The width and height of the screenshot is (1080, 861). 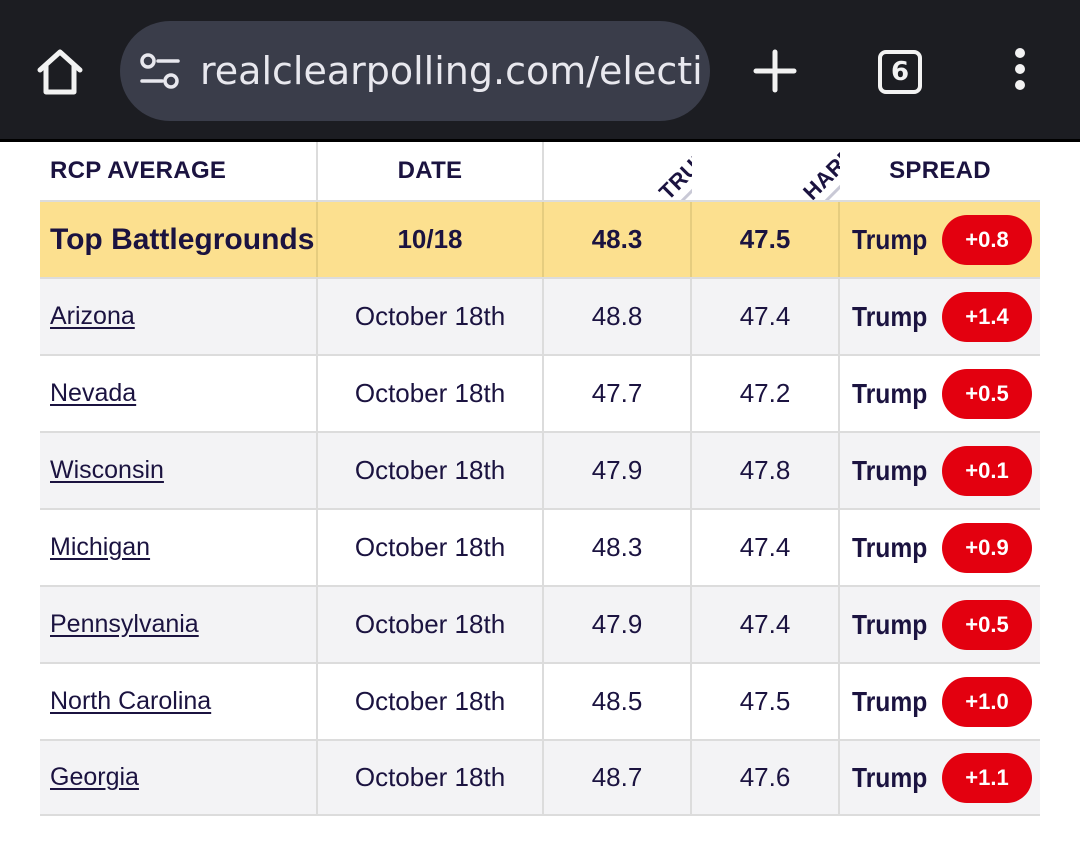 What do you see at coordinates (987, 777) in the screenshot?
I see `spread-badge: +1.1` at bounding box center [987, 777].